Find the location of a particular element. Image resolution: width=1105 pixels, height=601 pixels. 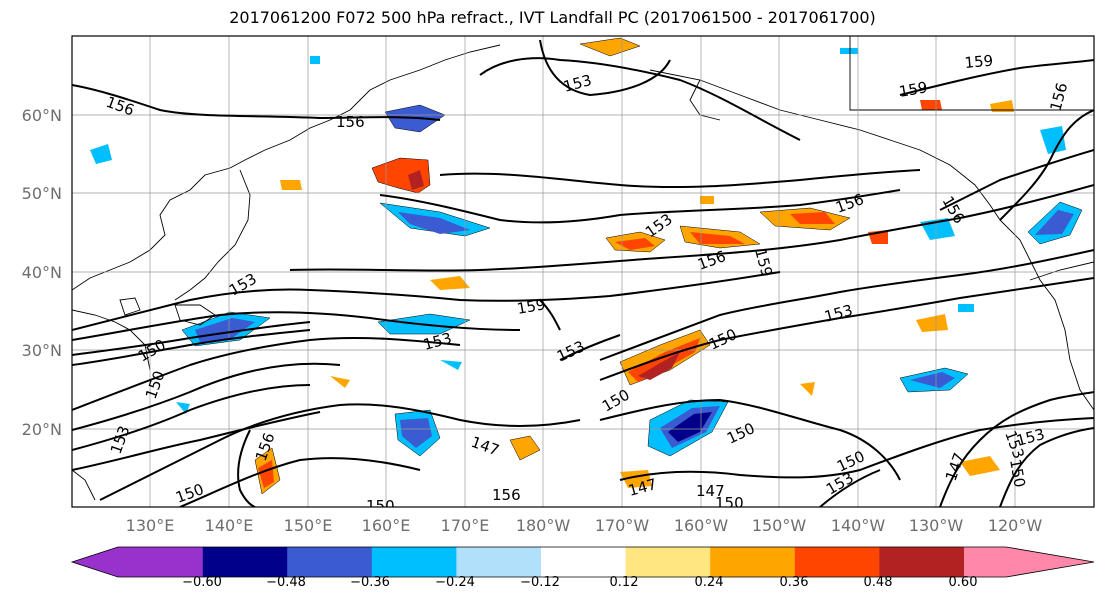

lon-label: 130°E is located at coordinates (150, 525).